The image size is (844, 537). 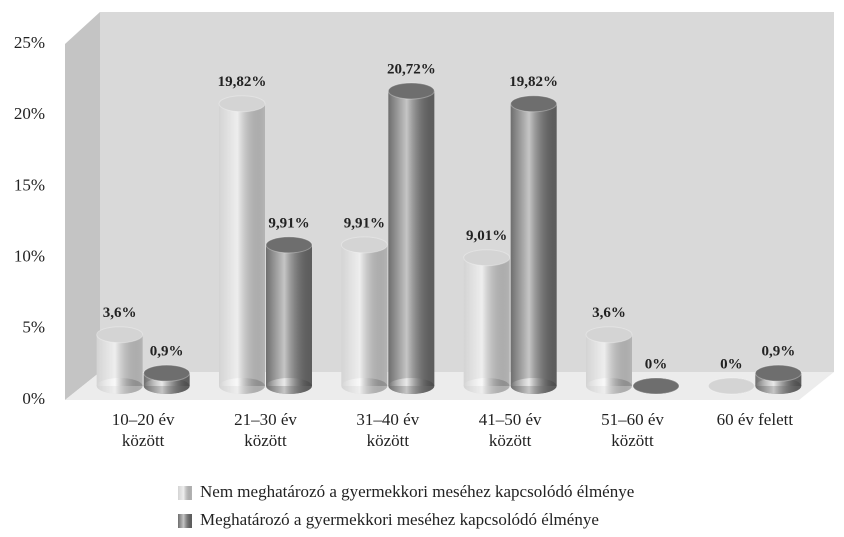 I want to click on value-label: 9,01%, so click(x=486, y=236).